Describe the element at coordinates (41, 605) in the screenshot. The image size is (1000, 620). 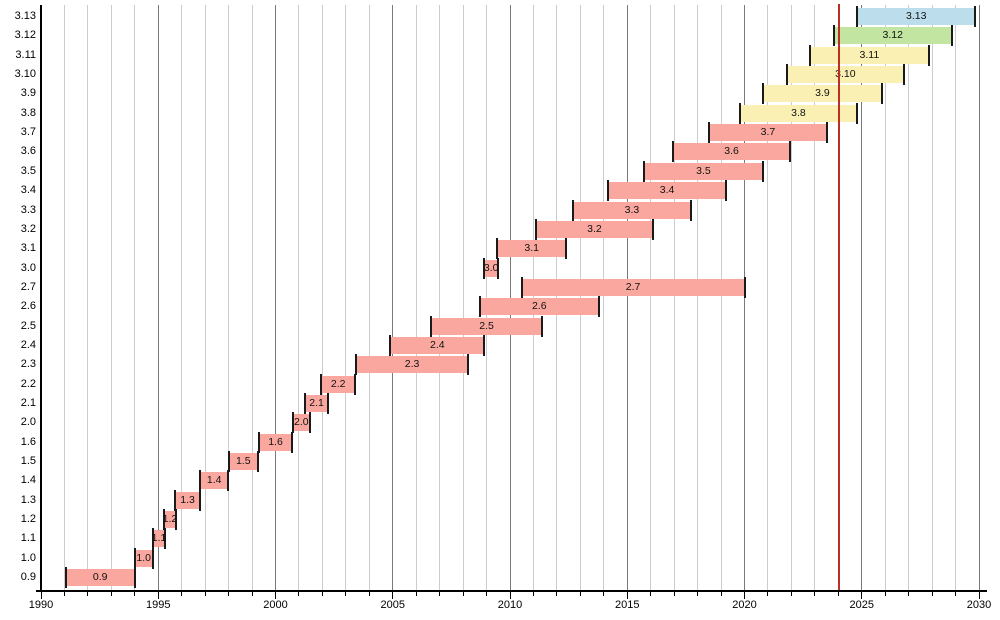
I see `x-axis-label-1990: 1990` at that location.